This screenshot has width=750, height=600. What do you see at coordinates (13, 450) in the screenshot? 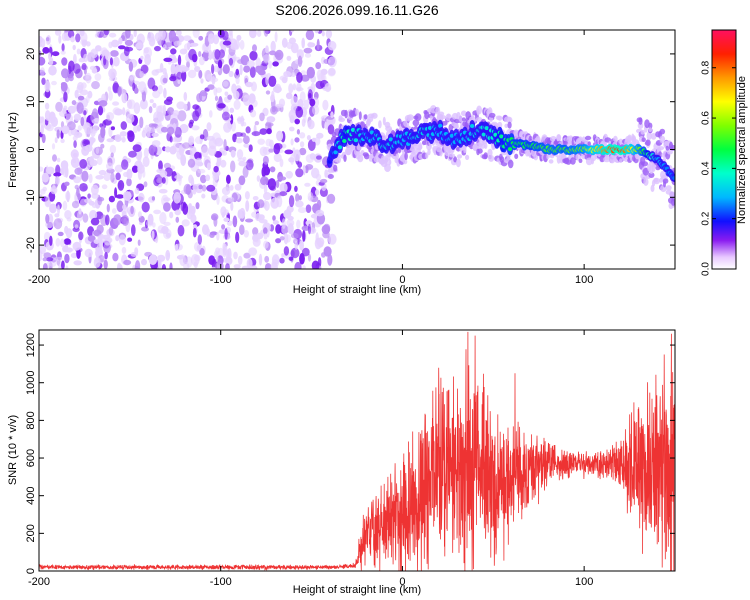
I see `snr-ylabel: SNR (10 * v/v)` at bounding box center [13, 450].